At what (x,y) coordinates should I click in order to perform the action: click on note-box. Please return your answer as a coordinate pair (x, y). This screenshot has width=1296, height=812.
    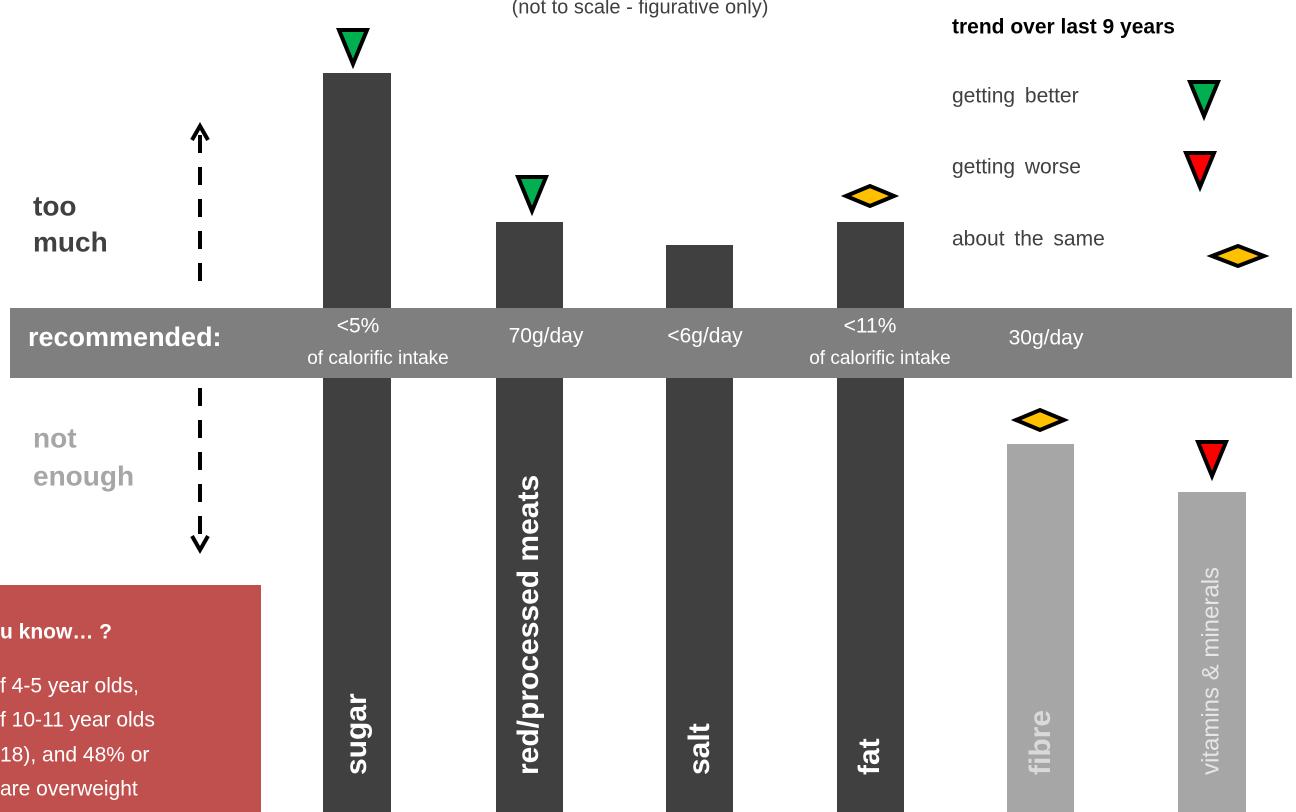
    Looking at the image, I should click on (130, 698).